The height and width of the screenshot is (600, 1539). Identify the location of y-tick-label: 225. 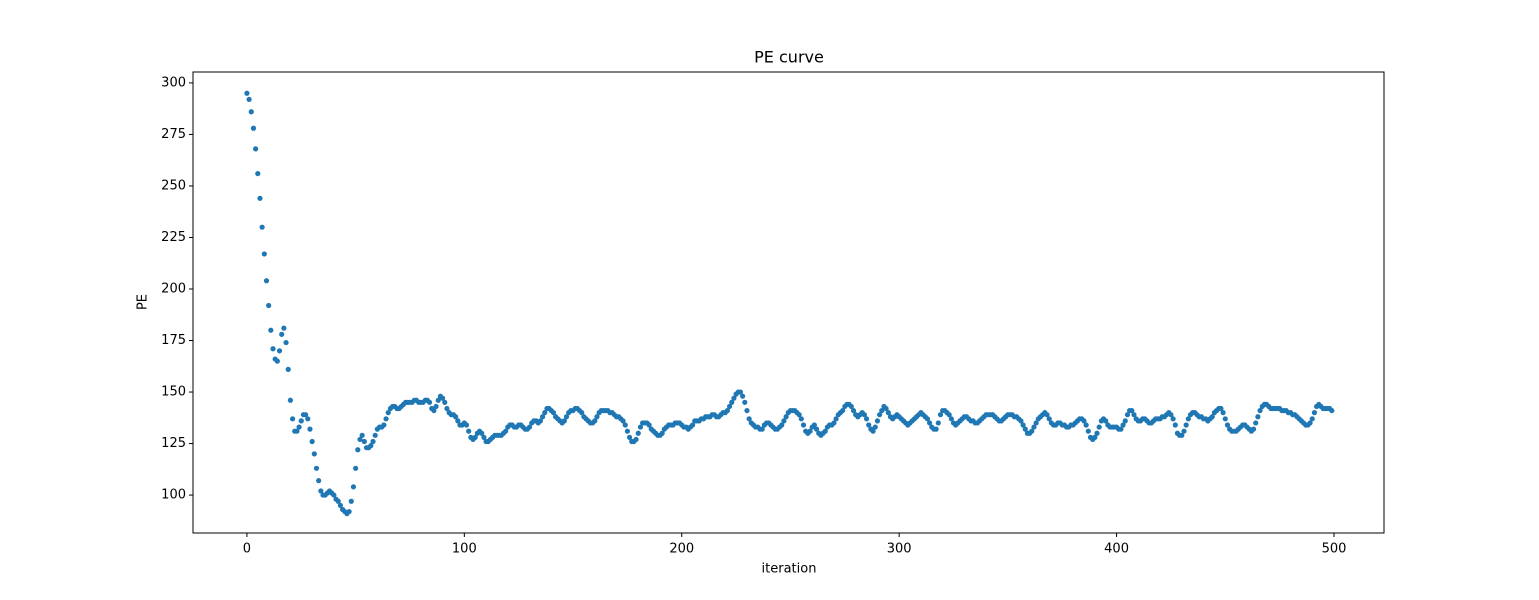
(173, 237).